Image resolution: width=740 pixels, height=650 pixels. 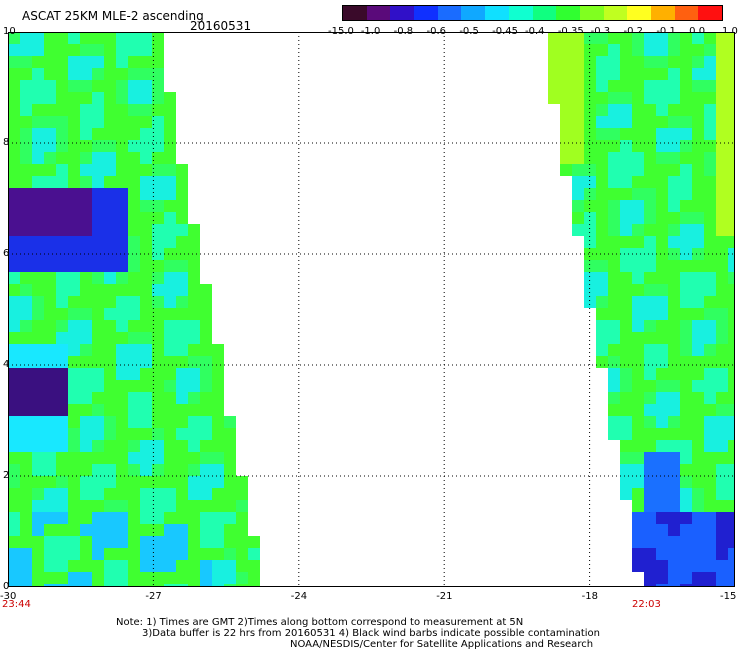 What do you see at coordinates (728, 596) in the screenshot?
I see `longitude-tick-label: -15` at bounding box center [728, 596].